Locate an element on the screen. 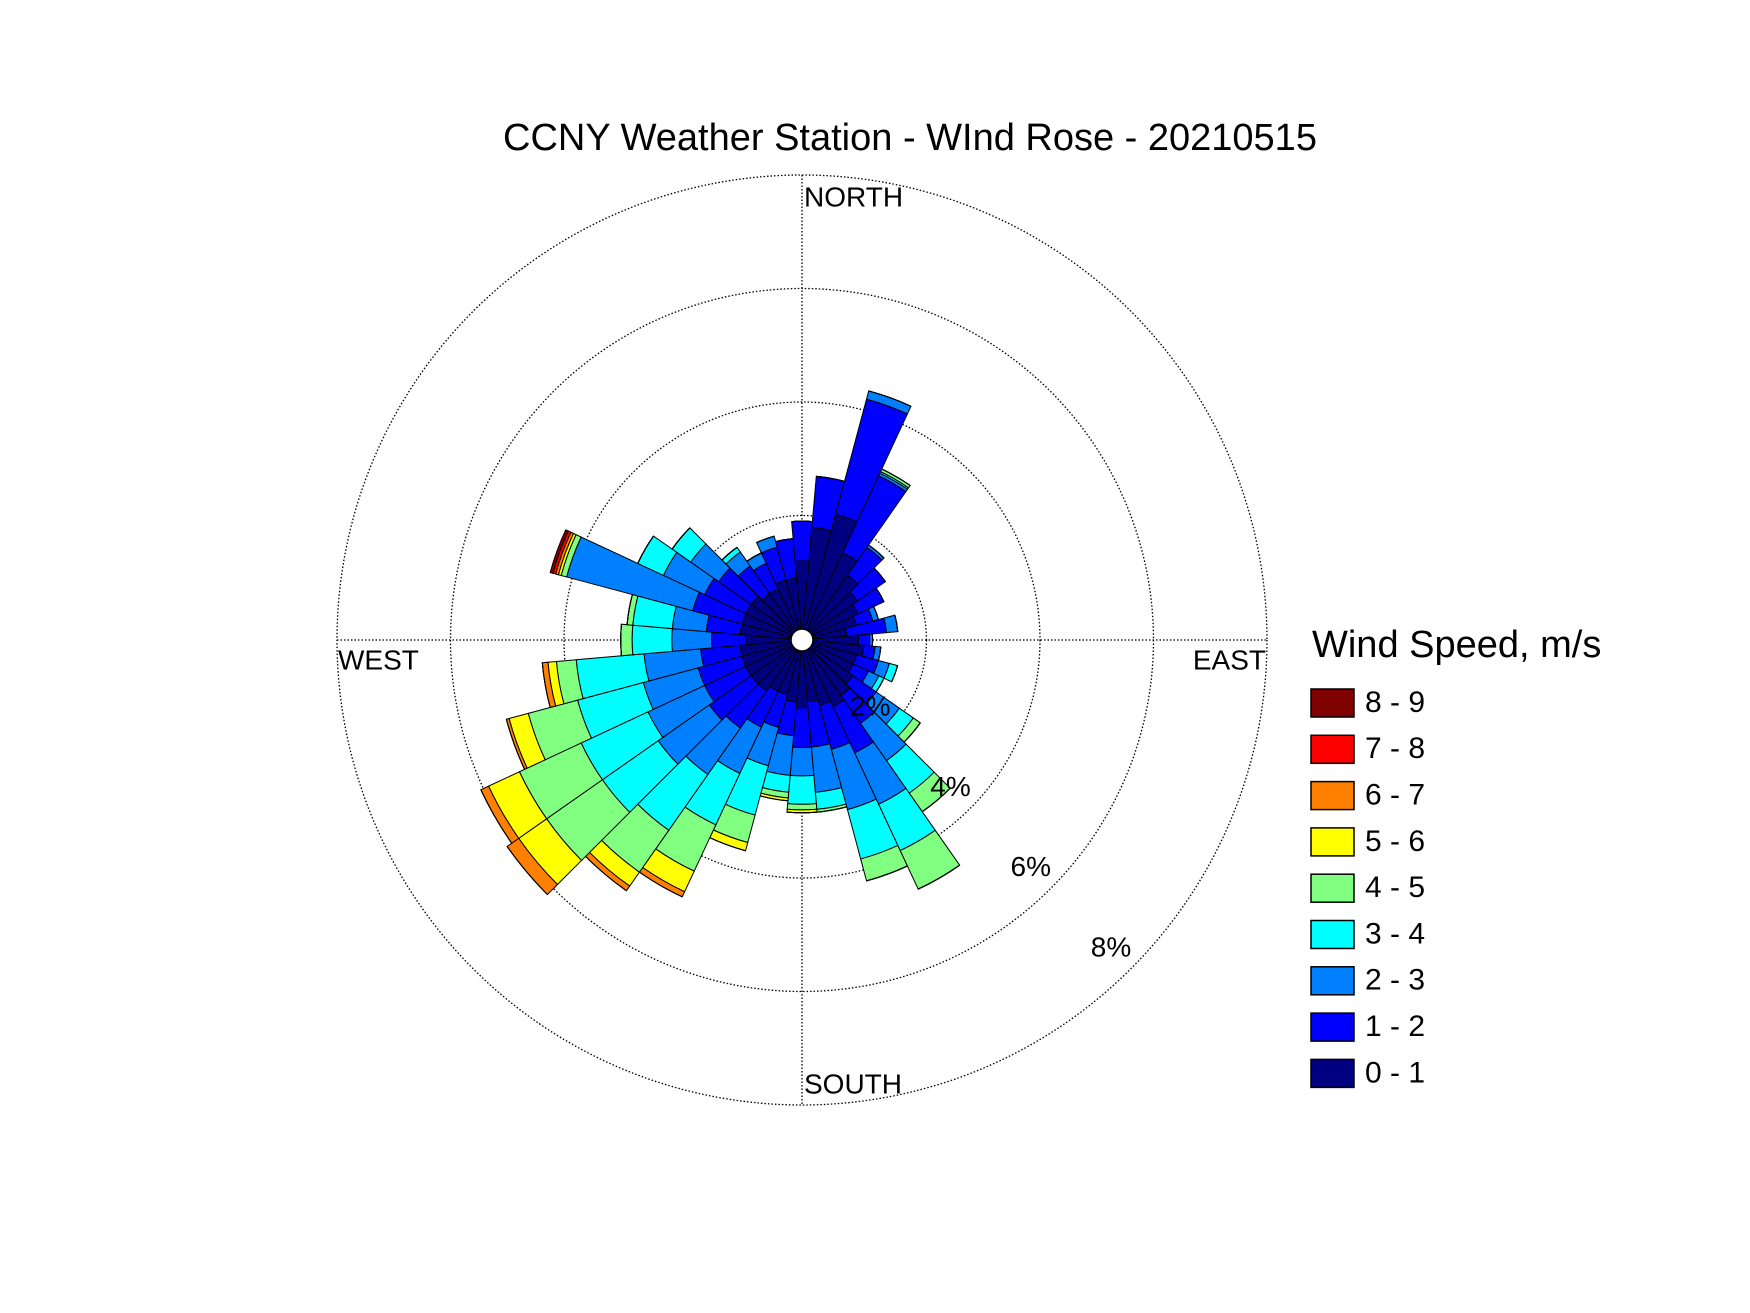  wedges is located at coordinates (720, 644).